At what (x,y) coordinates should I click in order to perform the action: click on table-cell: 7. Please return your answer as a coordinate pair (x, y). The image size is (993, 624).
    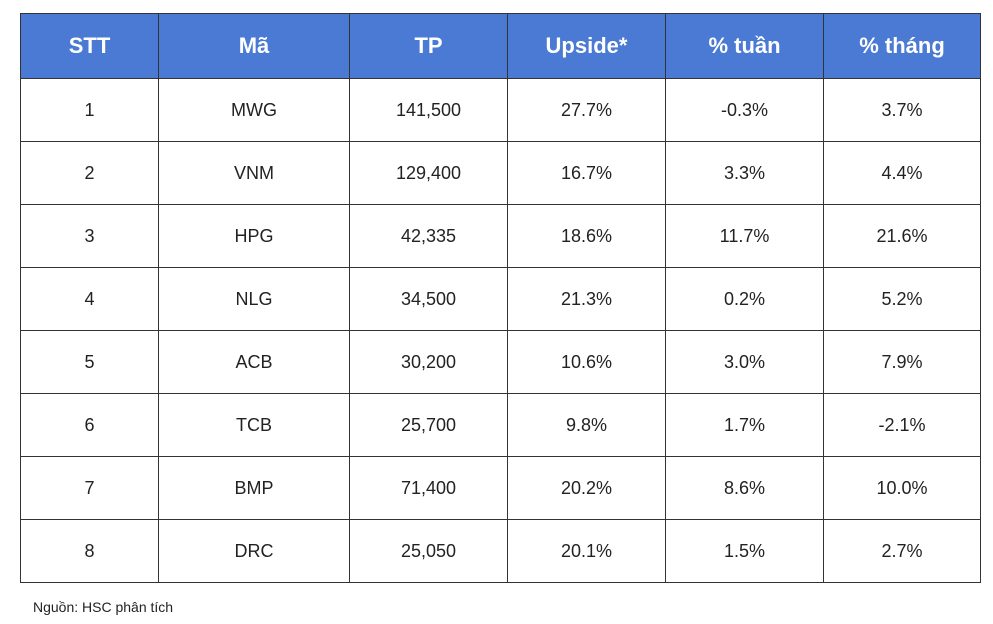
    Looking at the image, I should click on (89, 488).